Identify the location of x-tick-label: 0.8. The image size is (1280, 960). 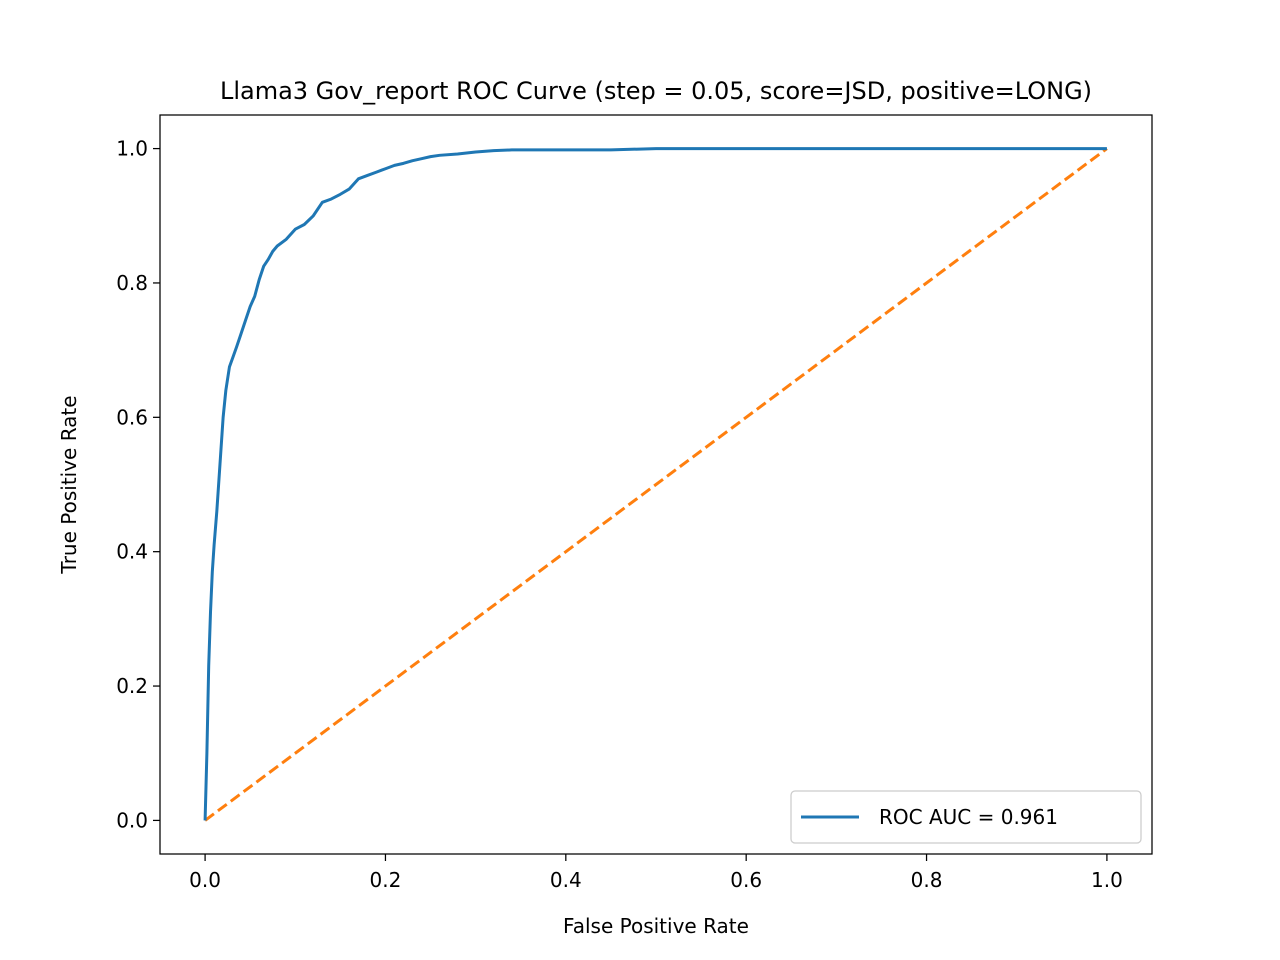
(927, 880).